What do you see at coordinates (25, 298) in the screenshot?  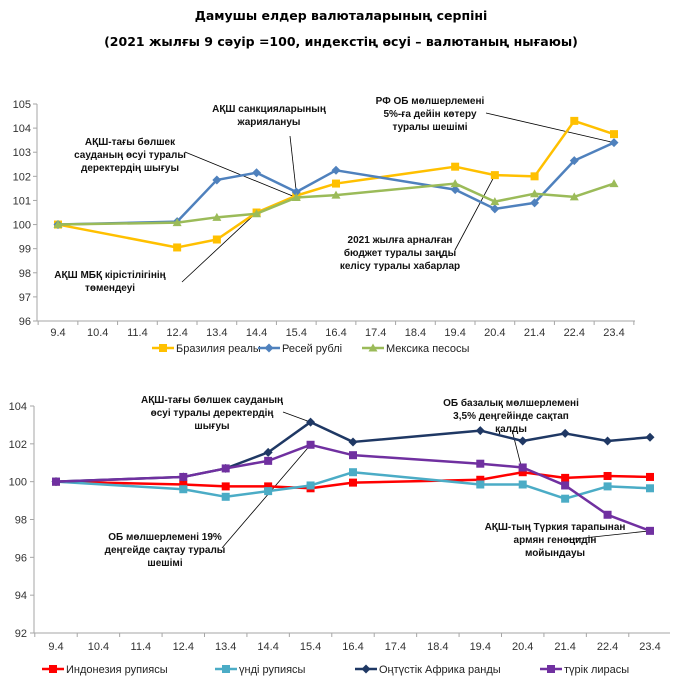 I see `top-y-tick-label: 97` at bounding box center [25, 298].